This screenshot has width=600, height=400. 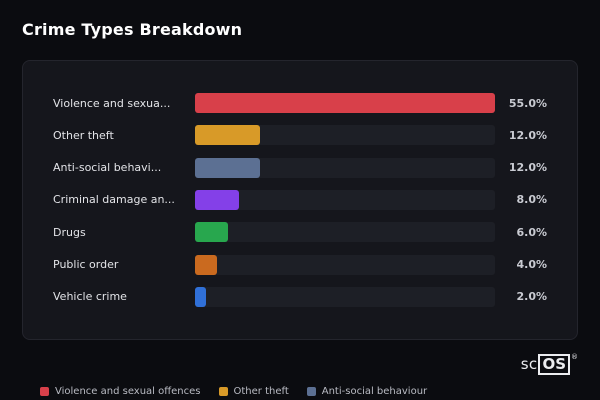 What do you see at coordinates (554, 364) in the screenshot?
I see `logo-text-os: OS` at bounding box center [554, 364].